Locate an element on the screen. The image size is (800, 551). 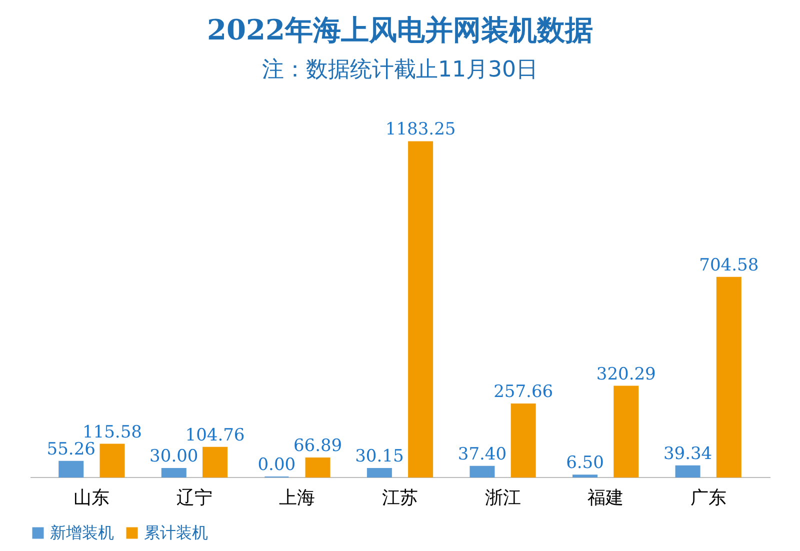
x-tick-label: 山东 is located at coordinates (92, 498).